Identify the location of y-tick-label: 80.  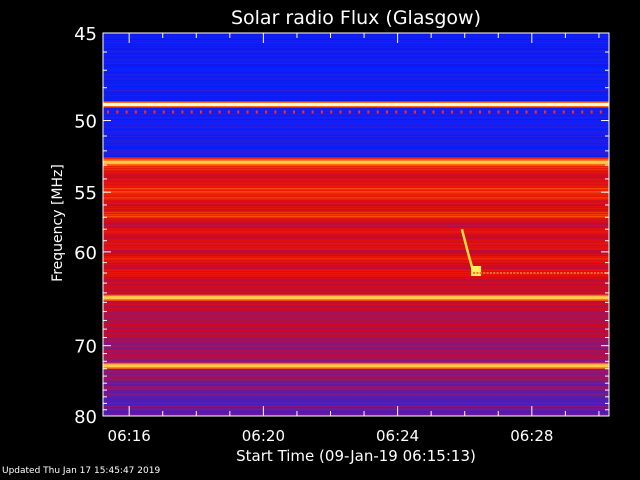
(85, 417).